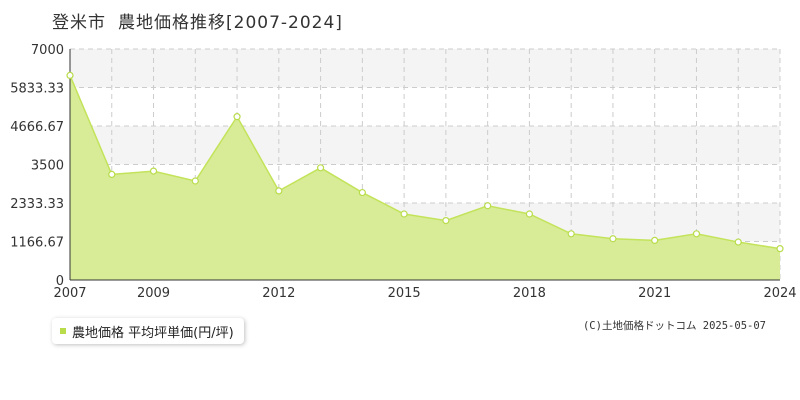 Image resolution: width=800 pixels, height=400 pixels. I want to click on x-tick-label: 2007, so click(69, 293).